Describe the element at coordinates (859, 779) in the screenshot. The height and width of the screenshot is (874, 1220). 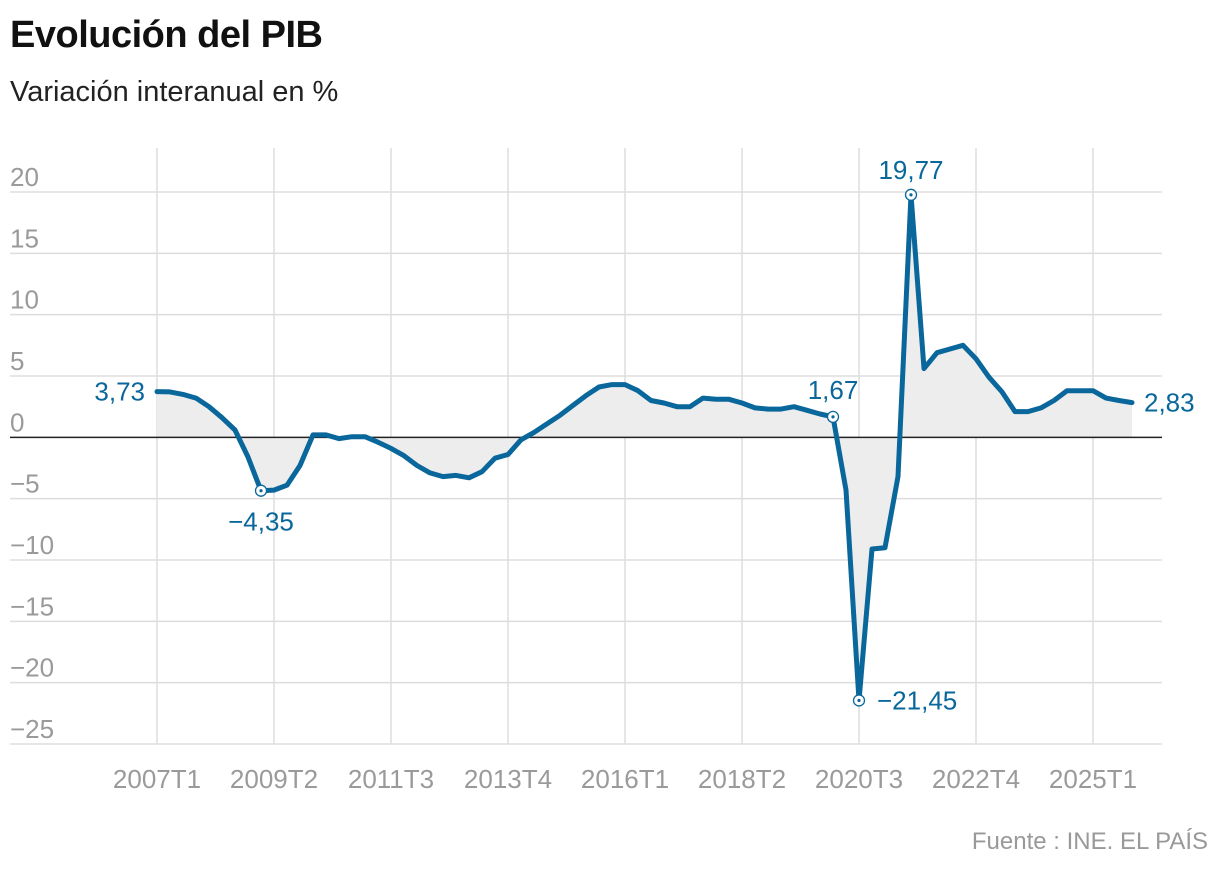
I see `x-tick-label: 2020T3` at that location.